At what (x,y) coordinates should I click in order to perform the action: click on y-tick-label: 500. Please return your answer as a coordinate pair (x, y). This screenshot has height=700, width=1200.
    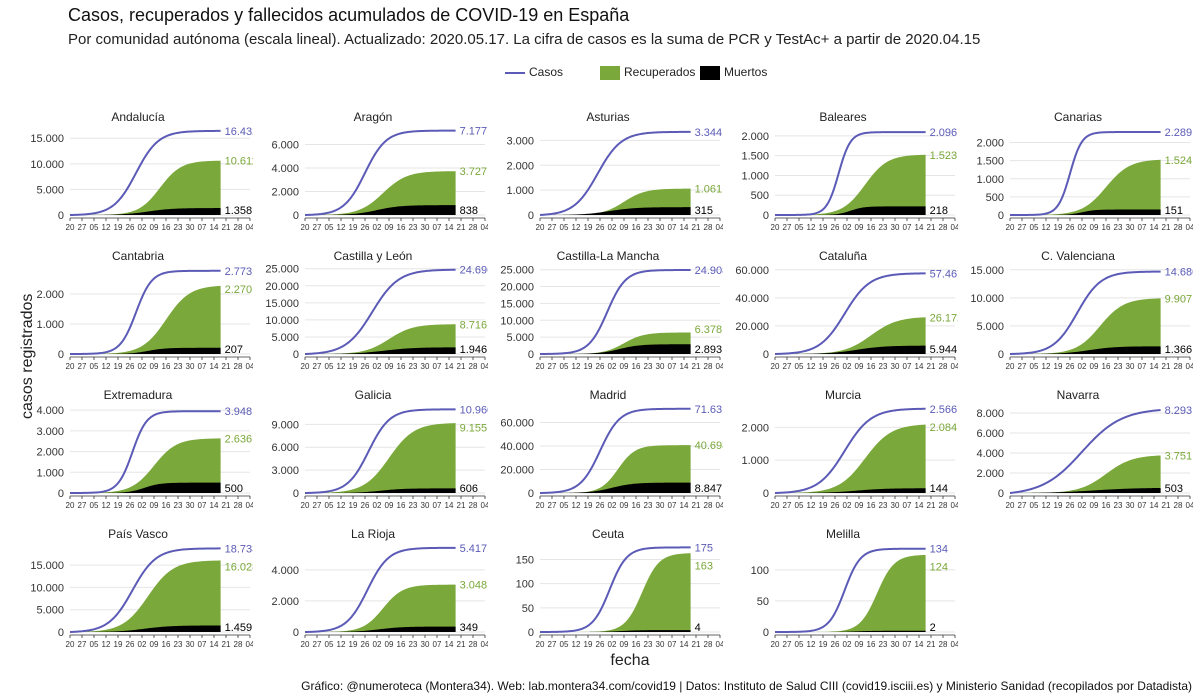
    Looking at the image, I should click on (995, 198).